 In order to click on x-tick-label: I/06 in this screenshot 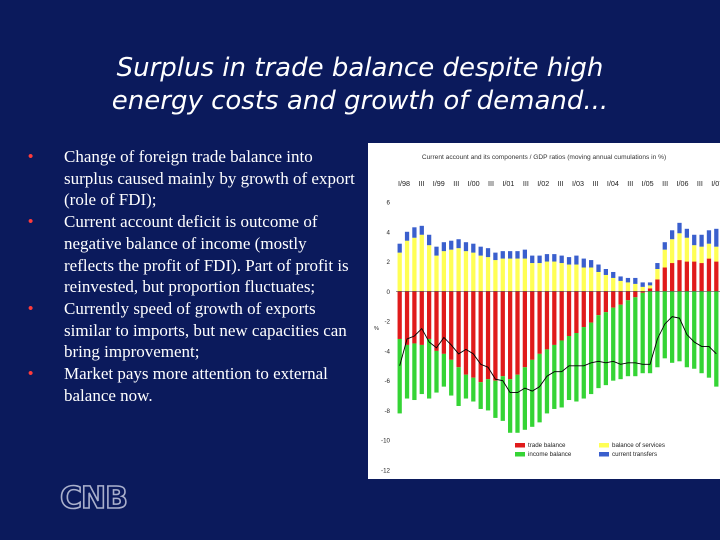, I will do `click(682, 183)`.